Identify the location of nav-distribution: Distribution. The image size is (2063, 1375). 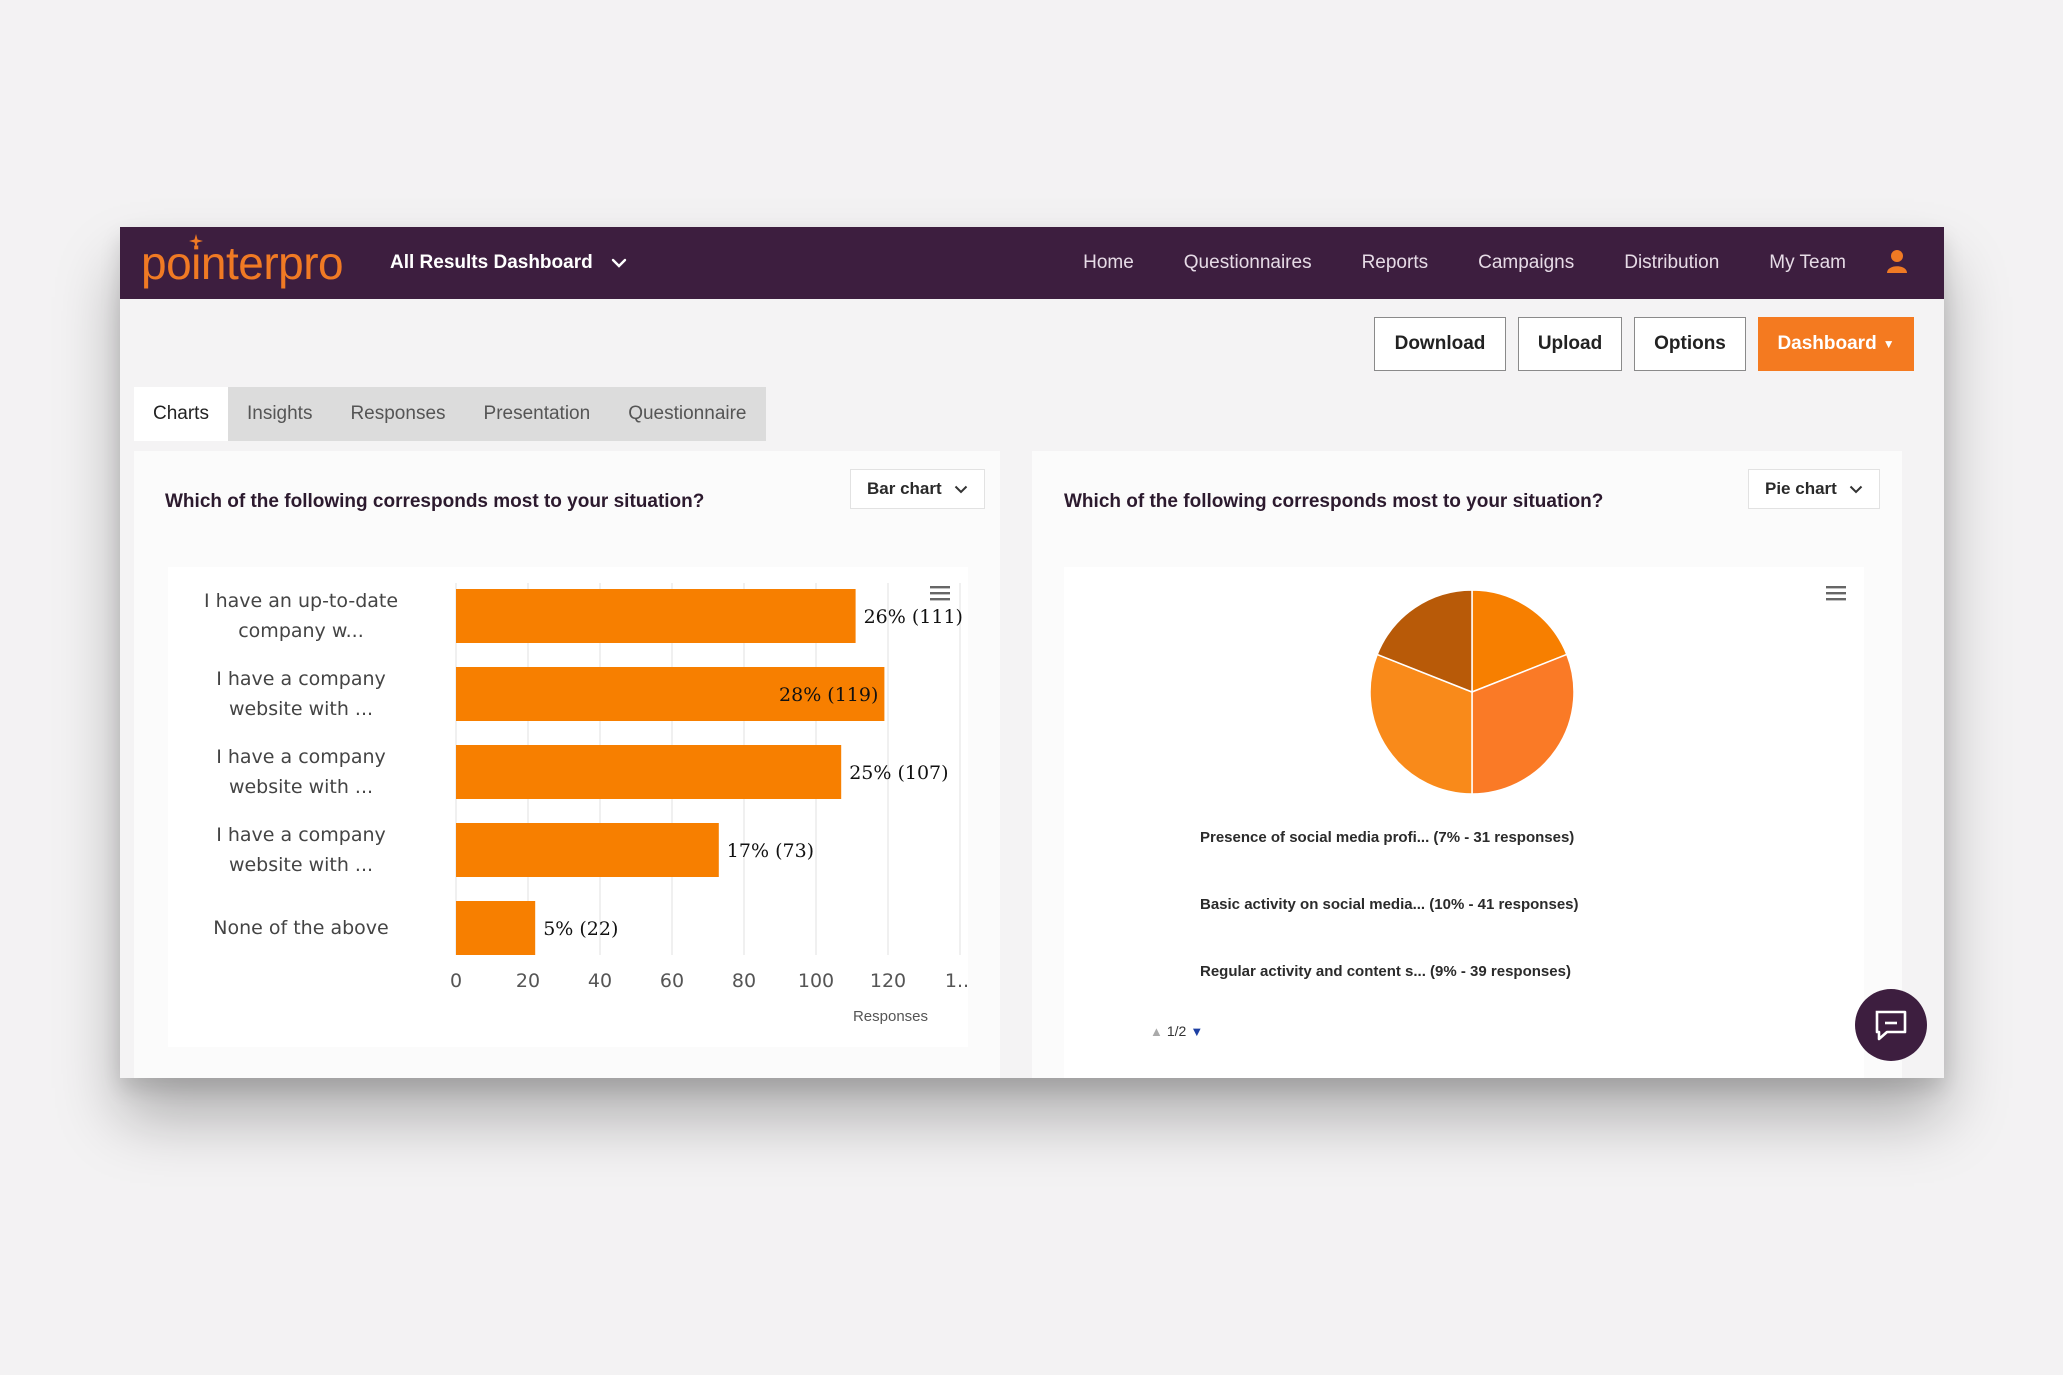
(1672, 262).